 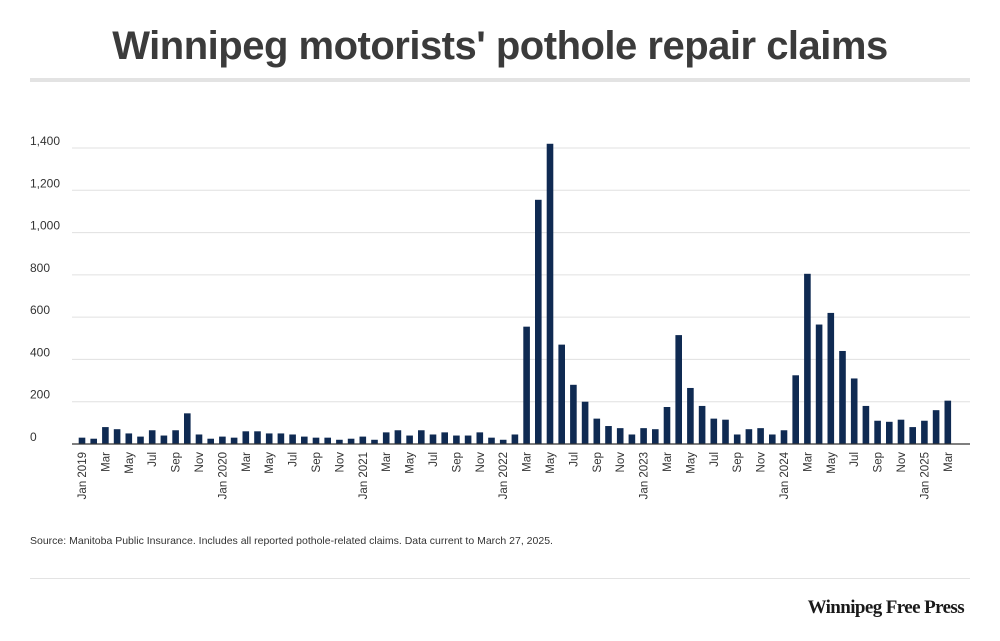 I want to click on y-tick-label: 1,200, so click(x=45, y=183).